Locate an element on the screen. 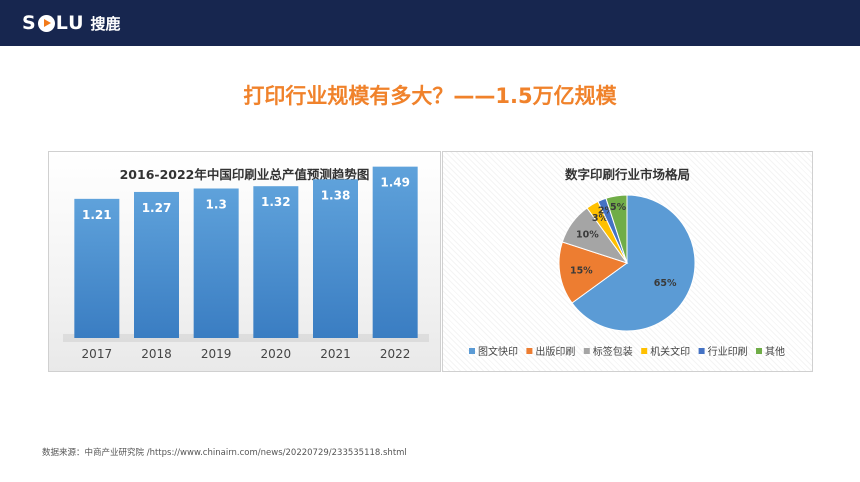 Image resolution: width=860 pixels, height=482 pixels. bar-value-label: 1.21 is located at coordinates (97, 215).